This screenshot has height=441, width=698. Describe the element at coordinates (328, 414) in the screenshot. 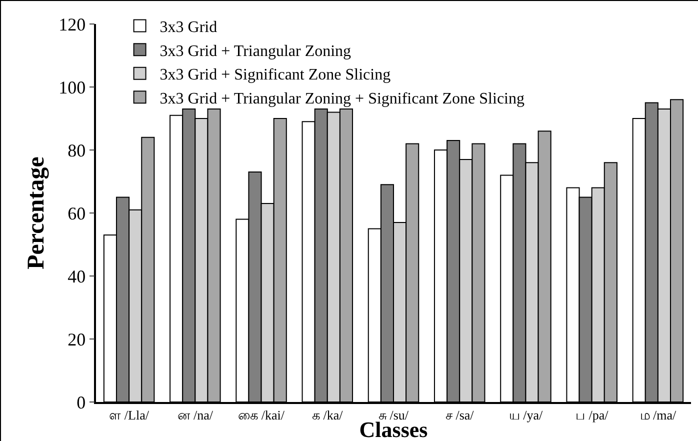

I see `x-tick-label: க /ka/` at that location.